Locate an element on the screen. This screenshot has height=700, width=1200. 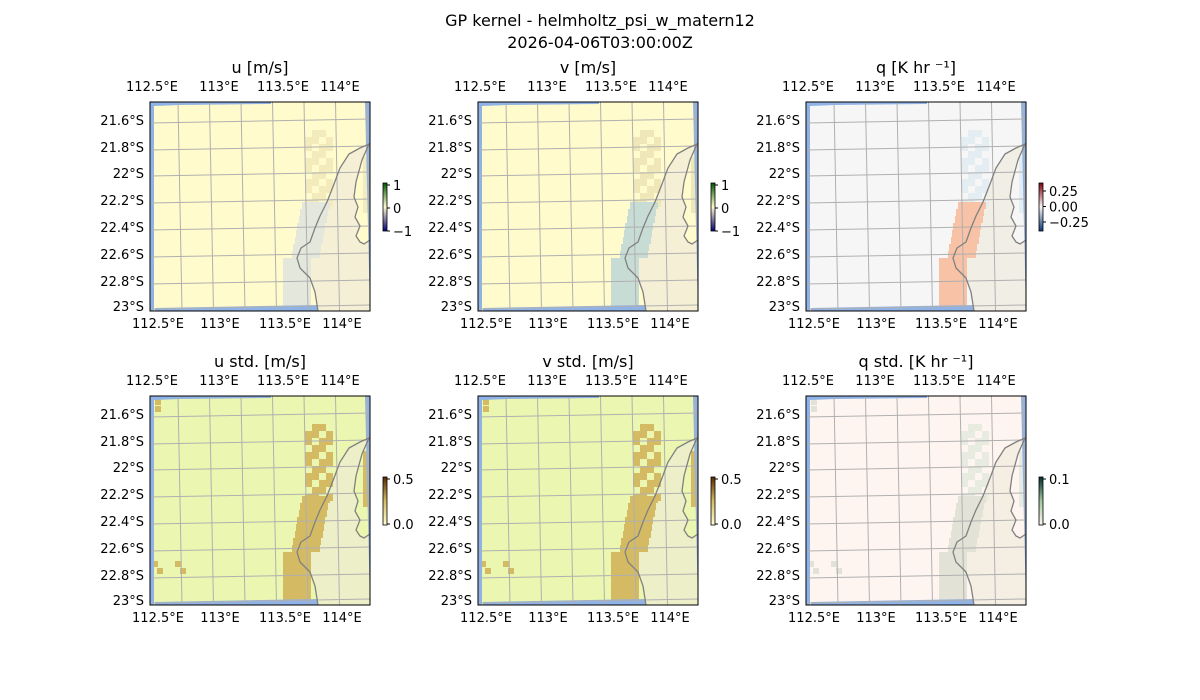
y-tick-label: 22.6°S is located at coordinates (450, 549).